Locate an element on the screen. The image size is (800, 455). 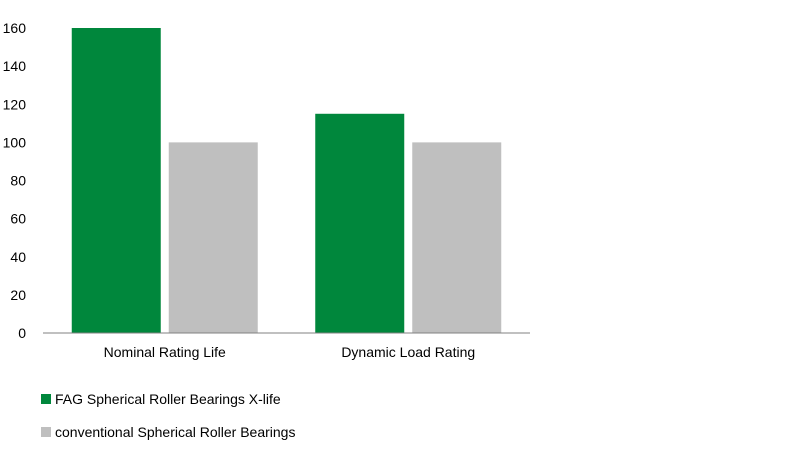
y-tick-label: 140 is located at coordinates (15, 66).